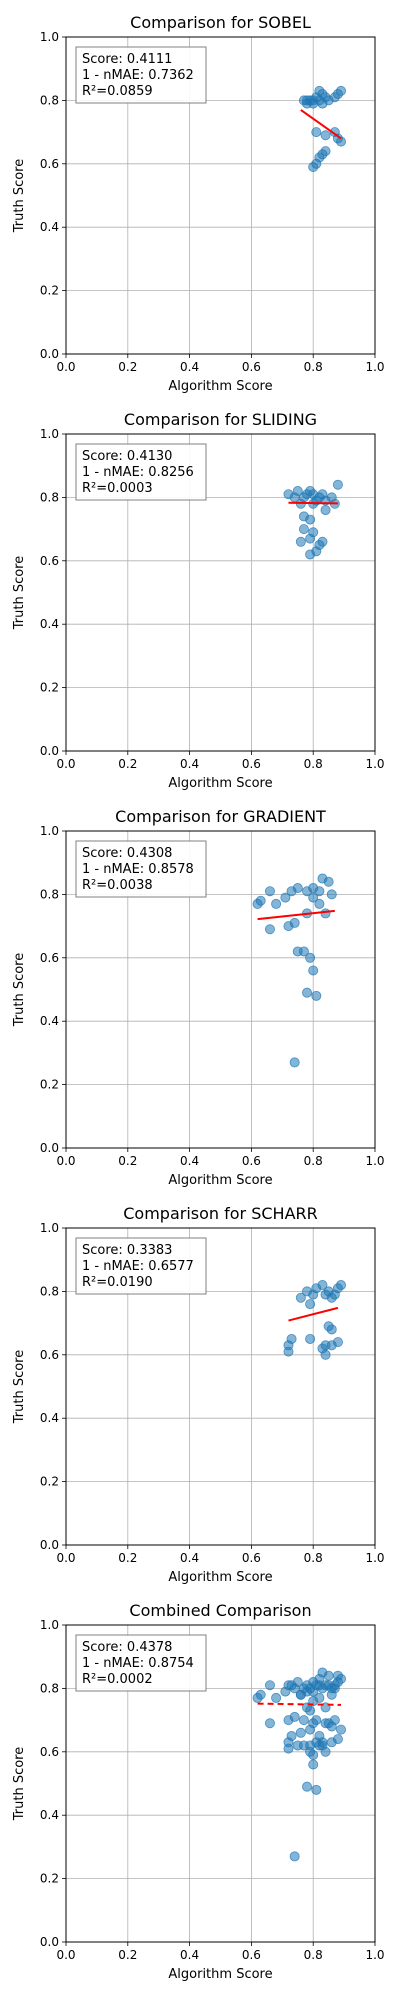 The width and height of the screenshot is (400, 2000). I want to click on stats-line: 1 - nMAE: 0.6577, so click(138, 1266).